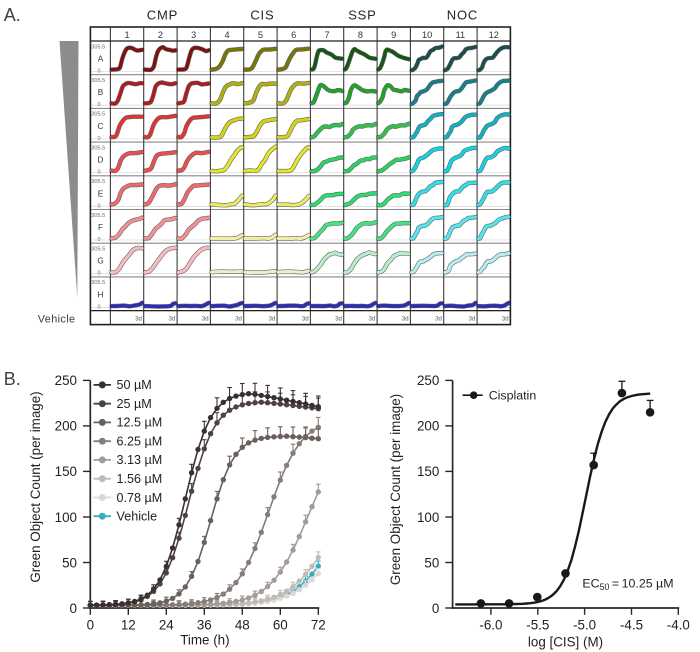 The width and height of the screenshot is (700, 652). Describe the element at coordinates (565, 641) in the screenshot. I see `svg-text: log [CIS] (M)` at that location.